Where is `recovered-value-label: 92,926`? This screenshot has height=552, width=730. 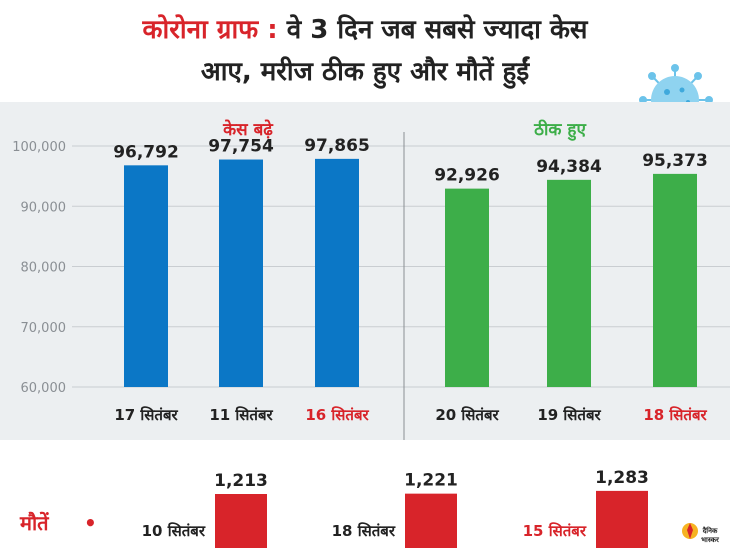 recovered-value-label: 92,926 is located at coordinates (467, 176).